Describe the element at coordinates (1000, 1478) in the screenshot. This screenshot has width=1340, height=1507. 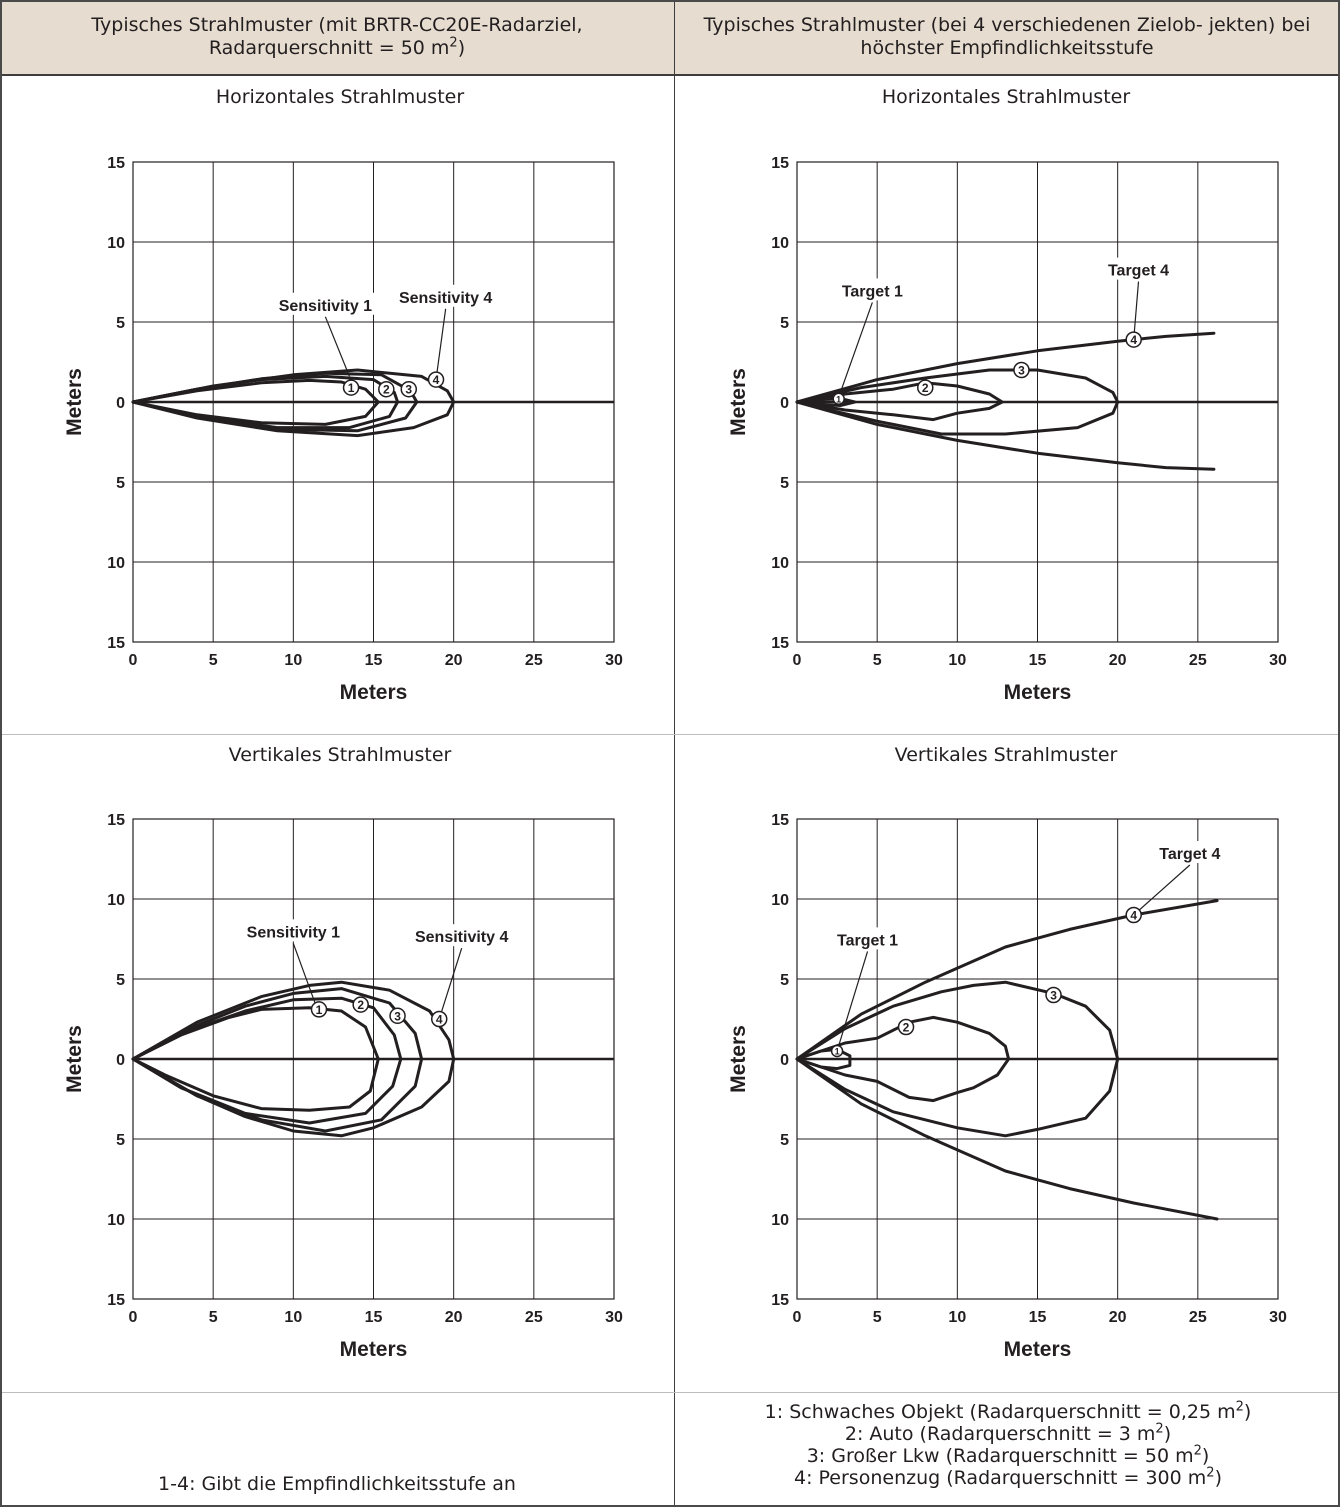
I see `legend-line-text: 4: Personenzug (Radarquerschnitt = 300 m` at that location.